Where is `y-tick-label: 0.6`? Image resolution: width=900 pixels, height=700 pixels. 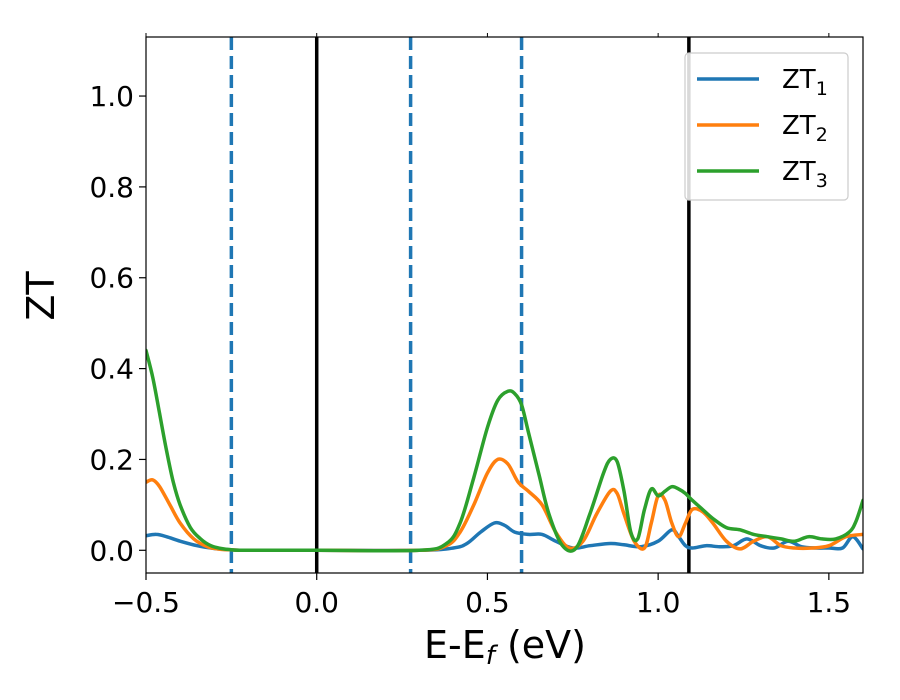
y-tick-label: 0.6 is located at coordinates (111, 278).